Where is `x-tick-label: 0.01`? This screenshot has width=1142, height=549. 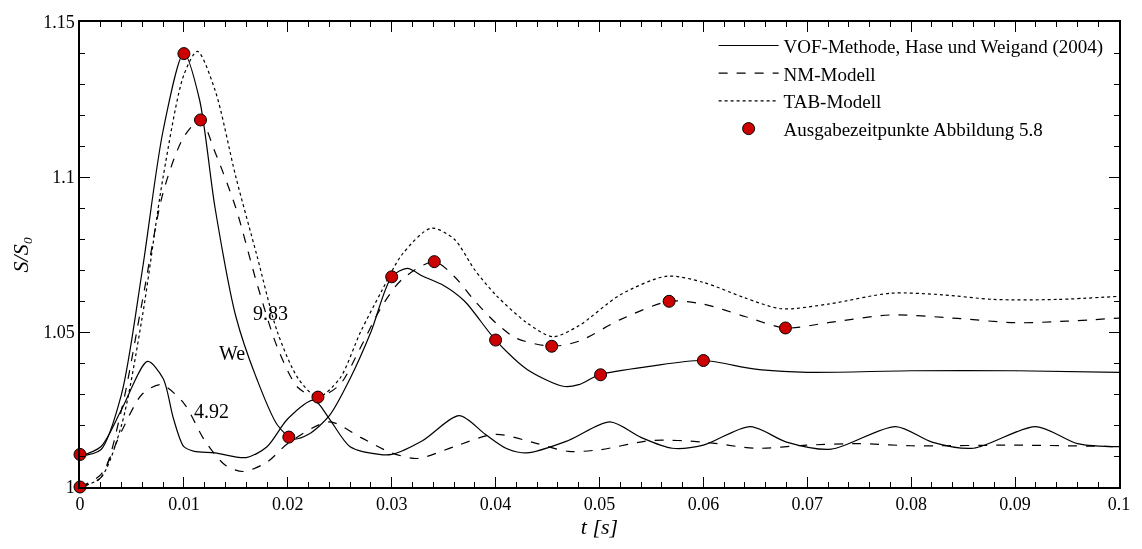
x-tick-label: 0.01 is located at coordinates (184, 504).